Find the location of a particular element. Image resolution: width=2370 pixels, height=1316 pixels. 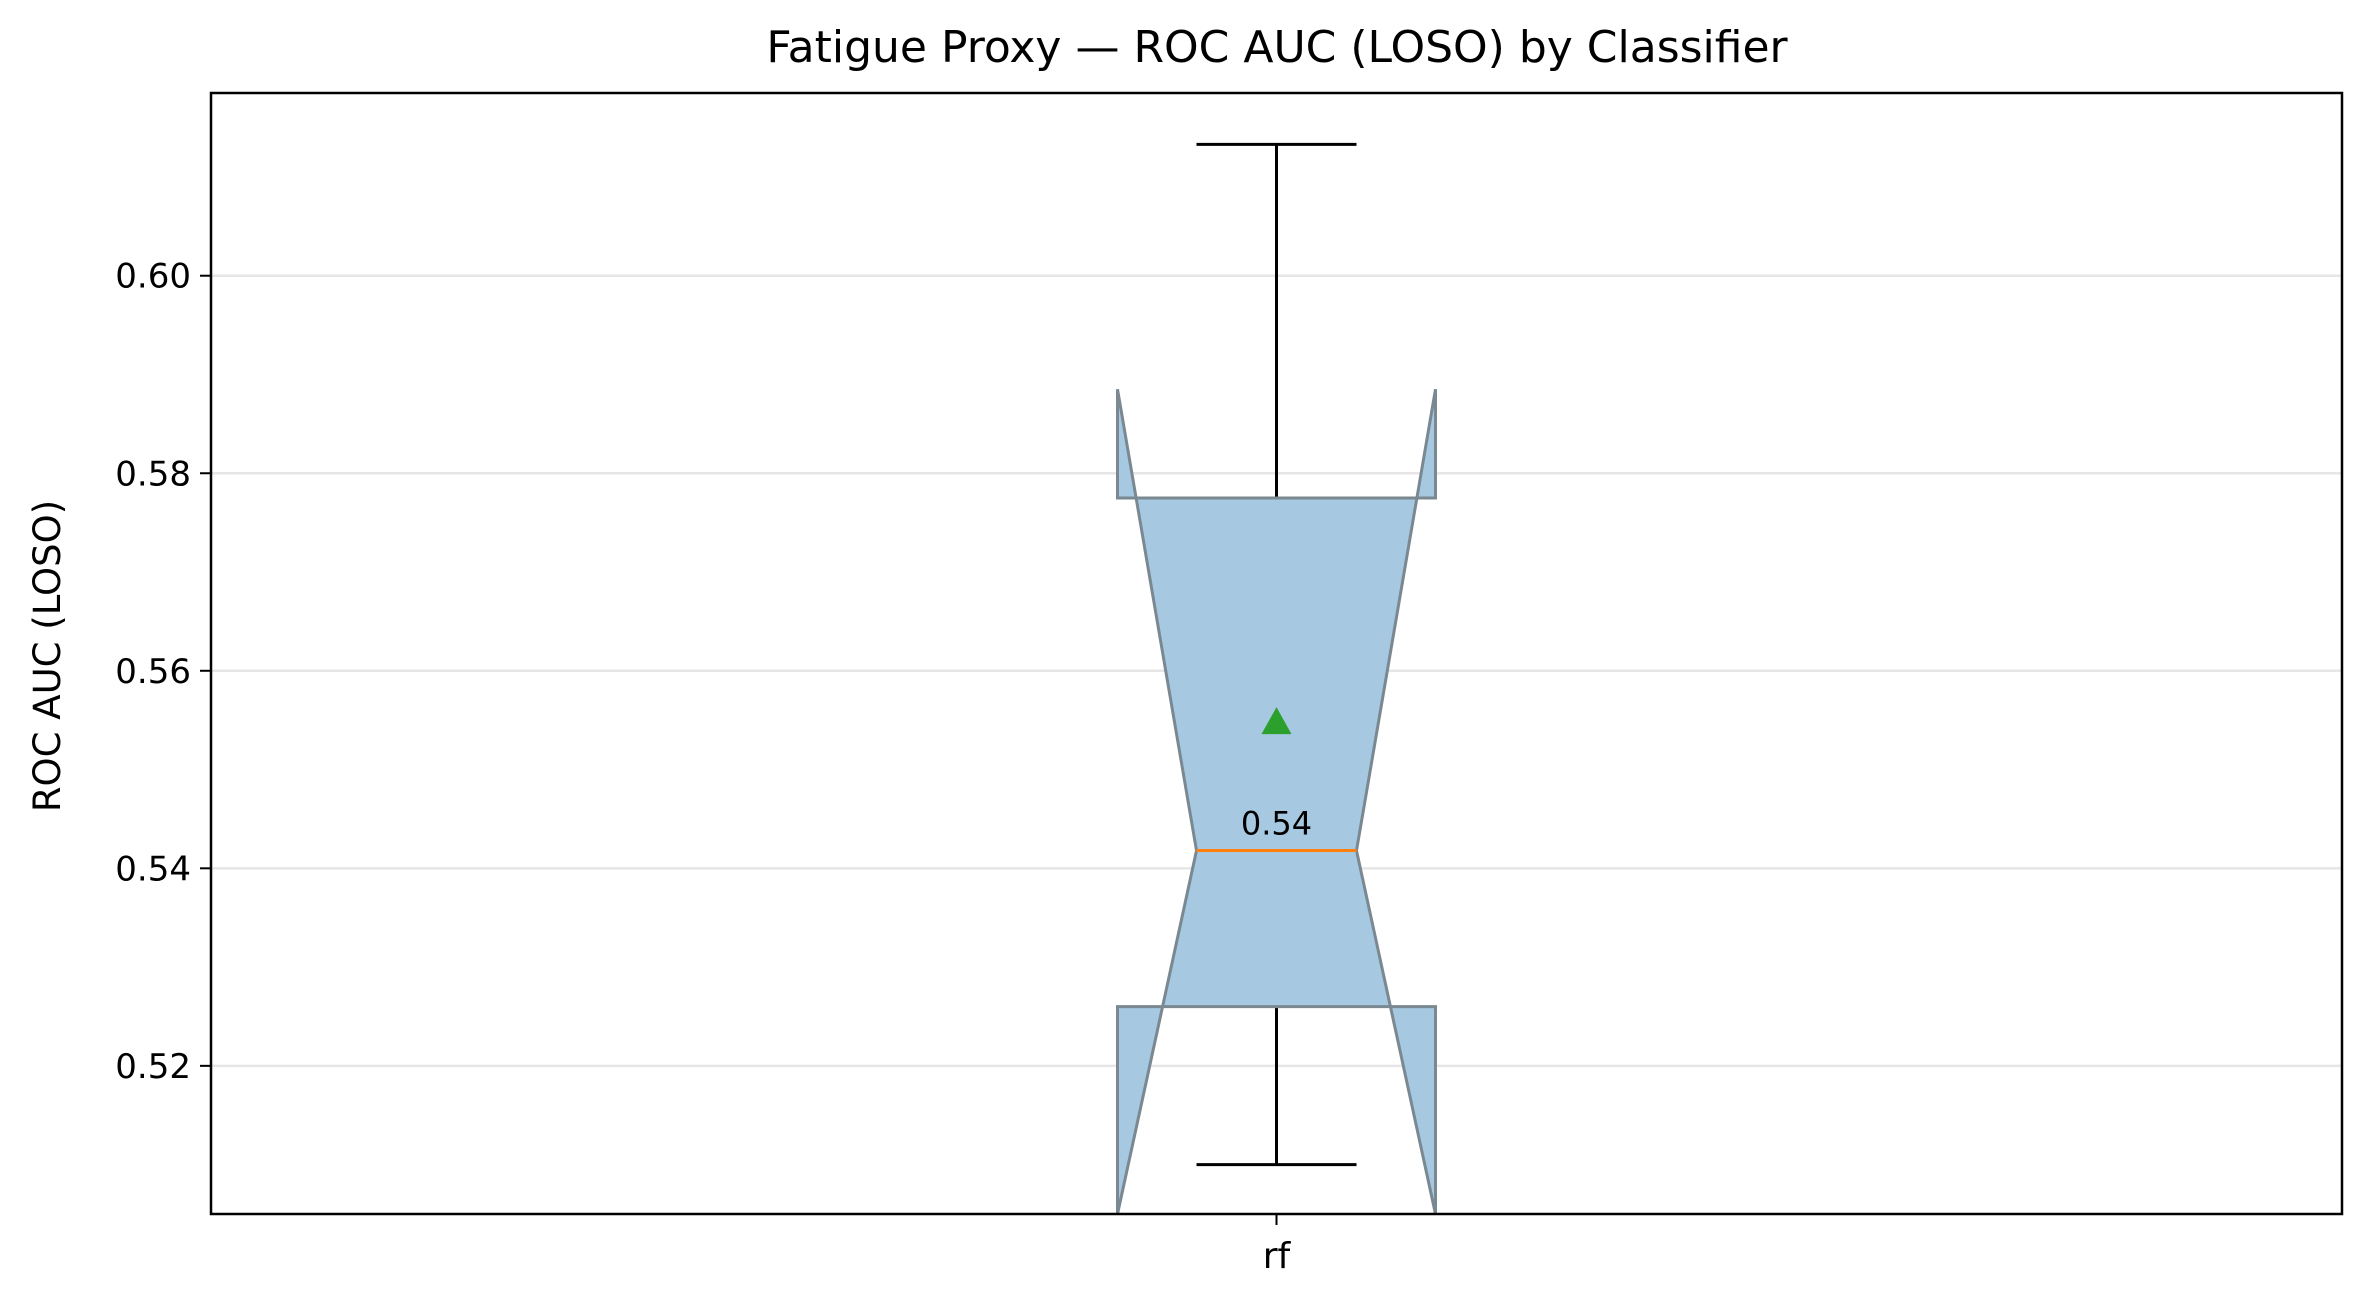

y-tick-label: 0.56 is located at coordinates (153, 672).